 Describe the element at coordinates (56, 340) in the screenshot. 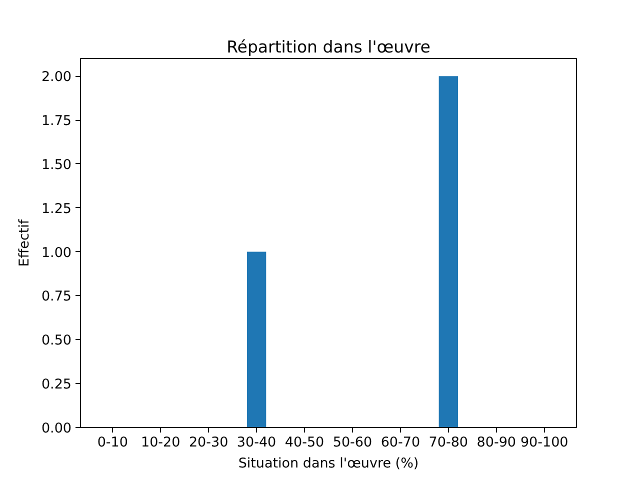

I see `y-tick-label: 0.50` at that location.